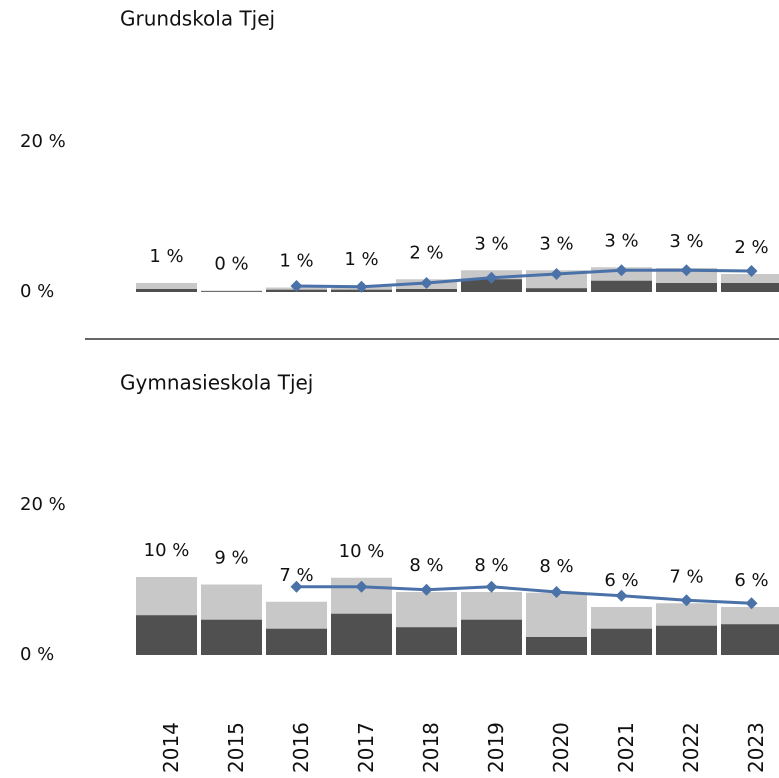 The image size is (779, 778). Describe the element at coordinates (496, 747) in the screenshot. I see `x-tick-label: 2019` at that location.